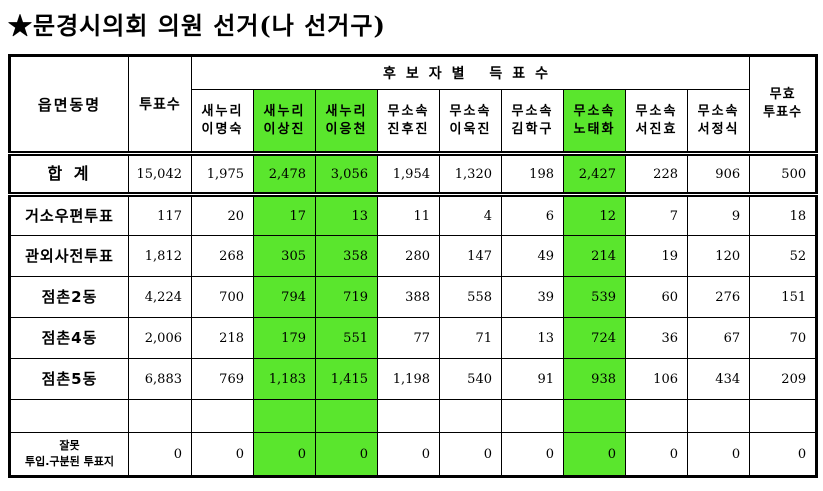 This screenshot has width=823, height=491. Describe the element at coordinates (284, 174) in the screenshot. I see `table-cell: 2,478` at that location.